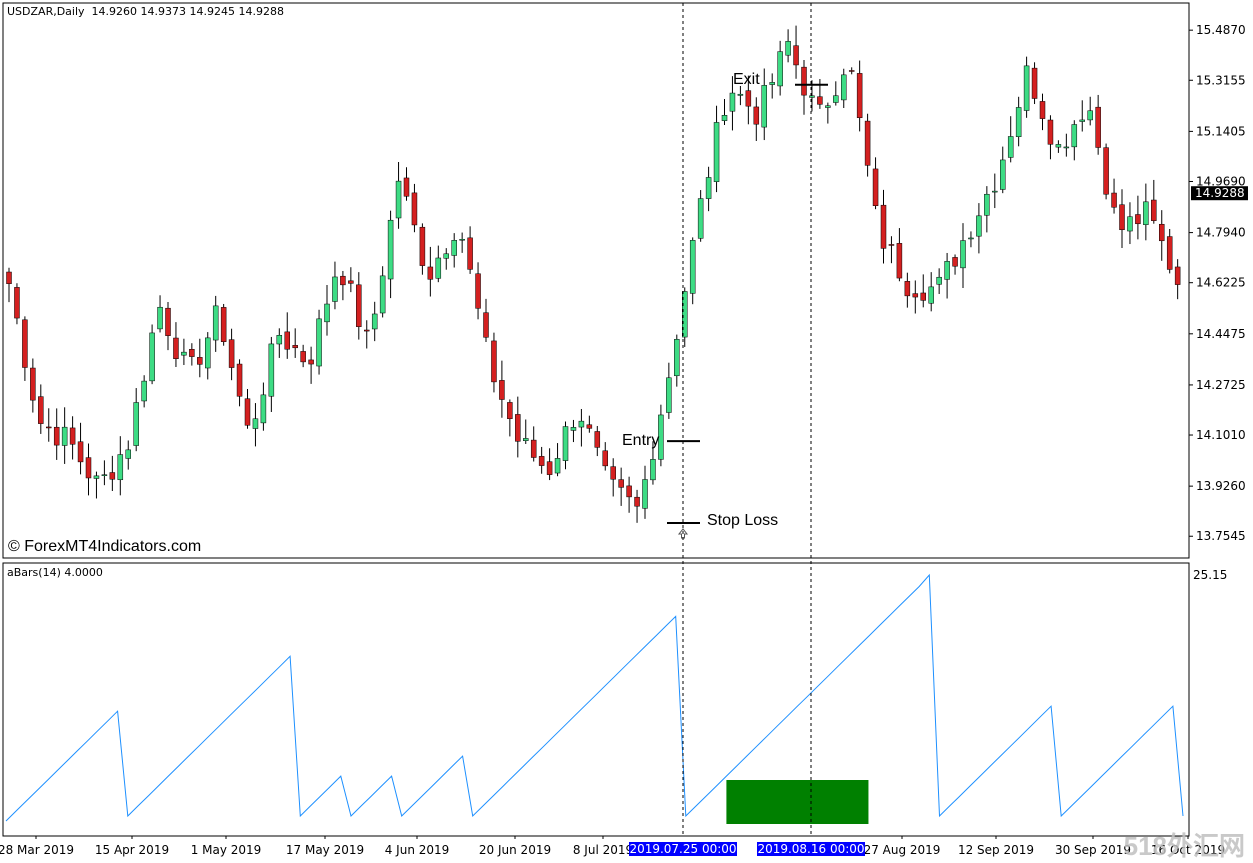 This screenshot has height=863, width=1253. I want to click on watermark: © ForexMT4Indicators.com, so click(105, 546).